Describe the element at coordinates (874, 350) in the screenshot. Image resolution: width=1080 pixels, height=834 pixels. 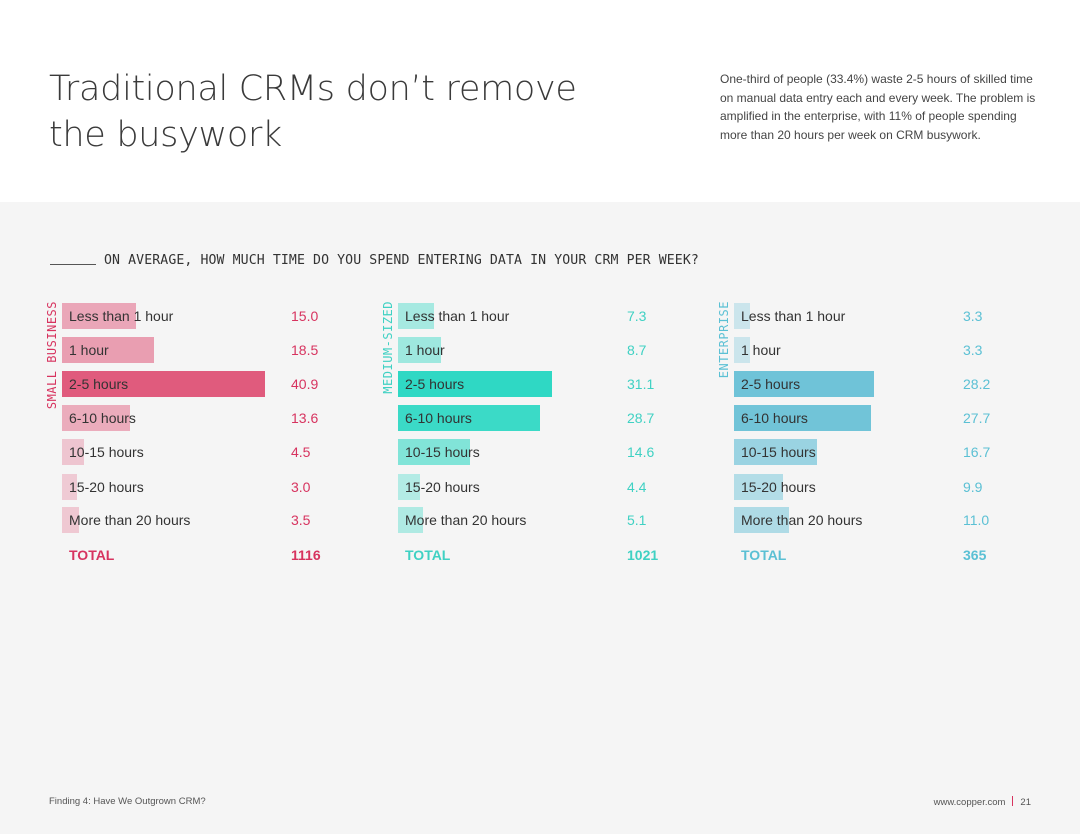
I see `bar-row-1-hour: 1 hour 3.3` at that location.